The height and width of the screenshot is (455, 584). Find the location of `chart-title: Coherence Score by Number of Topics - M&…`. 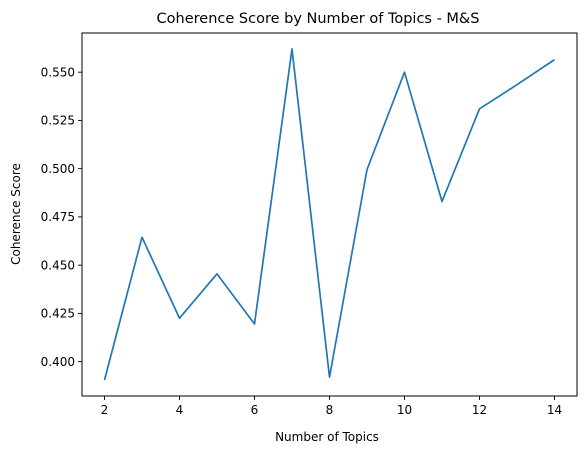

chart-title: Coherence Score by Number of Topics - M&… is located at coordinates (318, 19).